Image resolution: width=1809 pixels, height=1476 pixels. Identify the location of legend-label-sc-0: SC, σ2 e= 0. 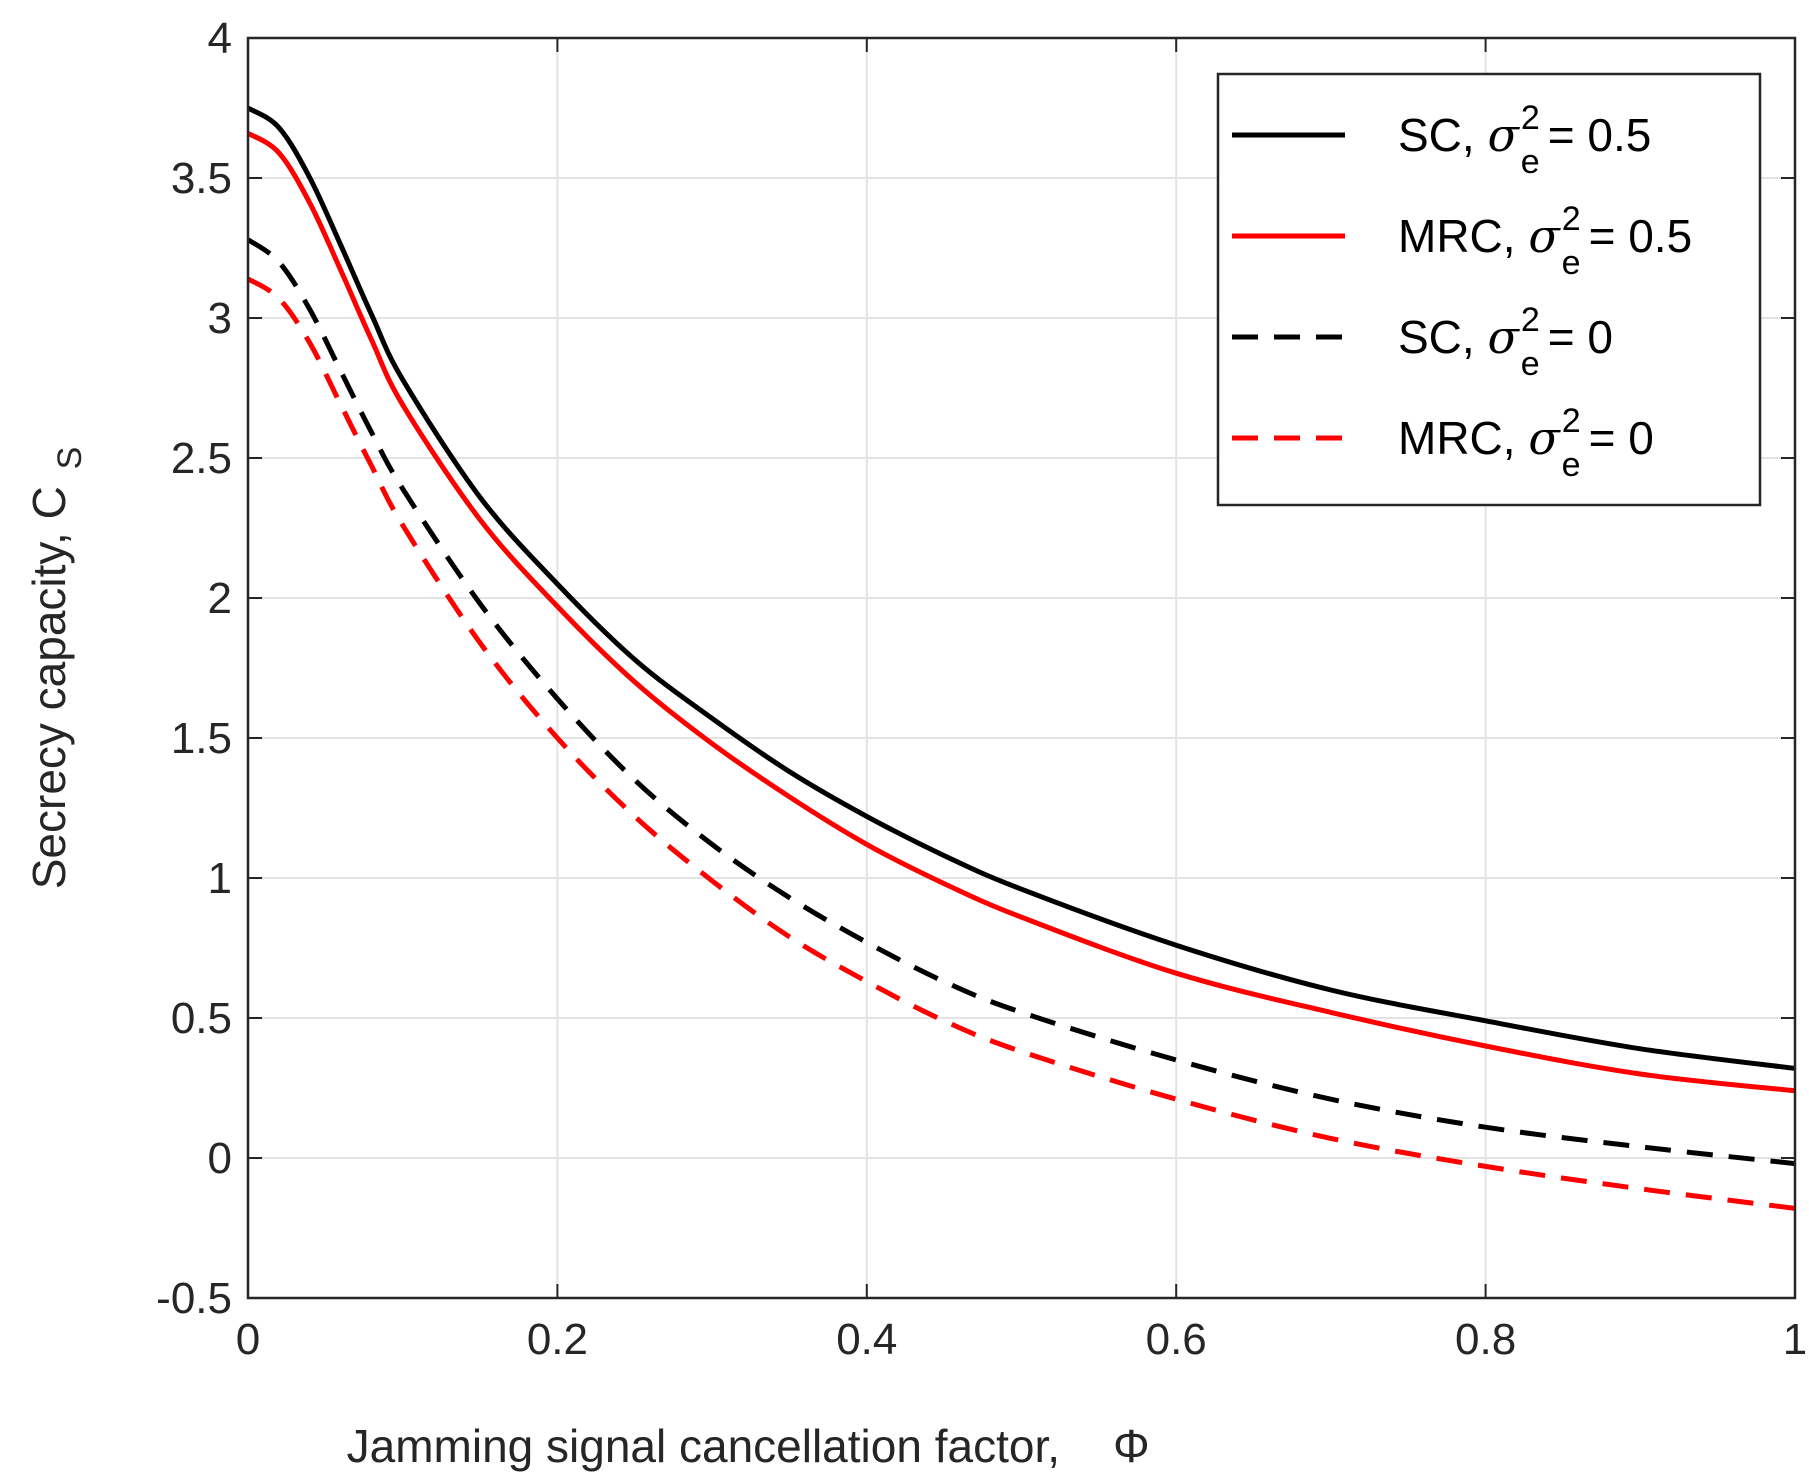
(1505, 342).